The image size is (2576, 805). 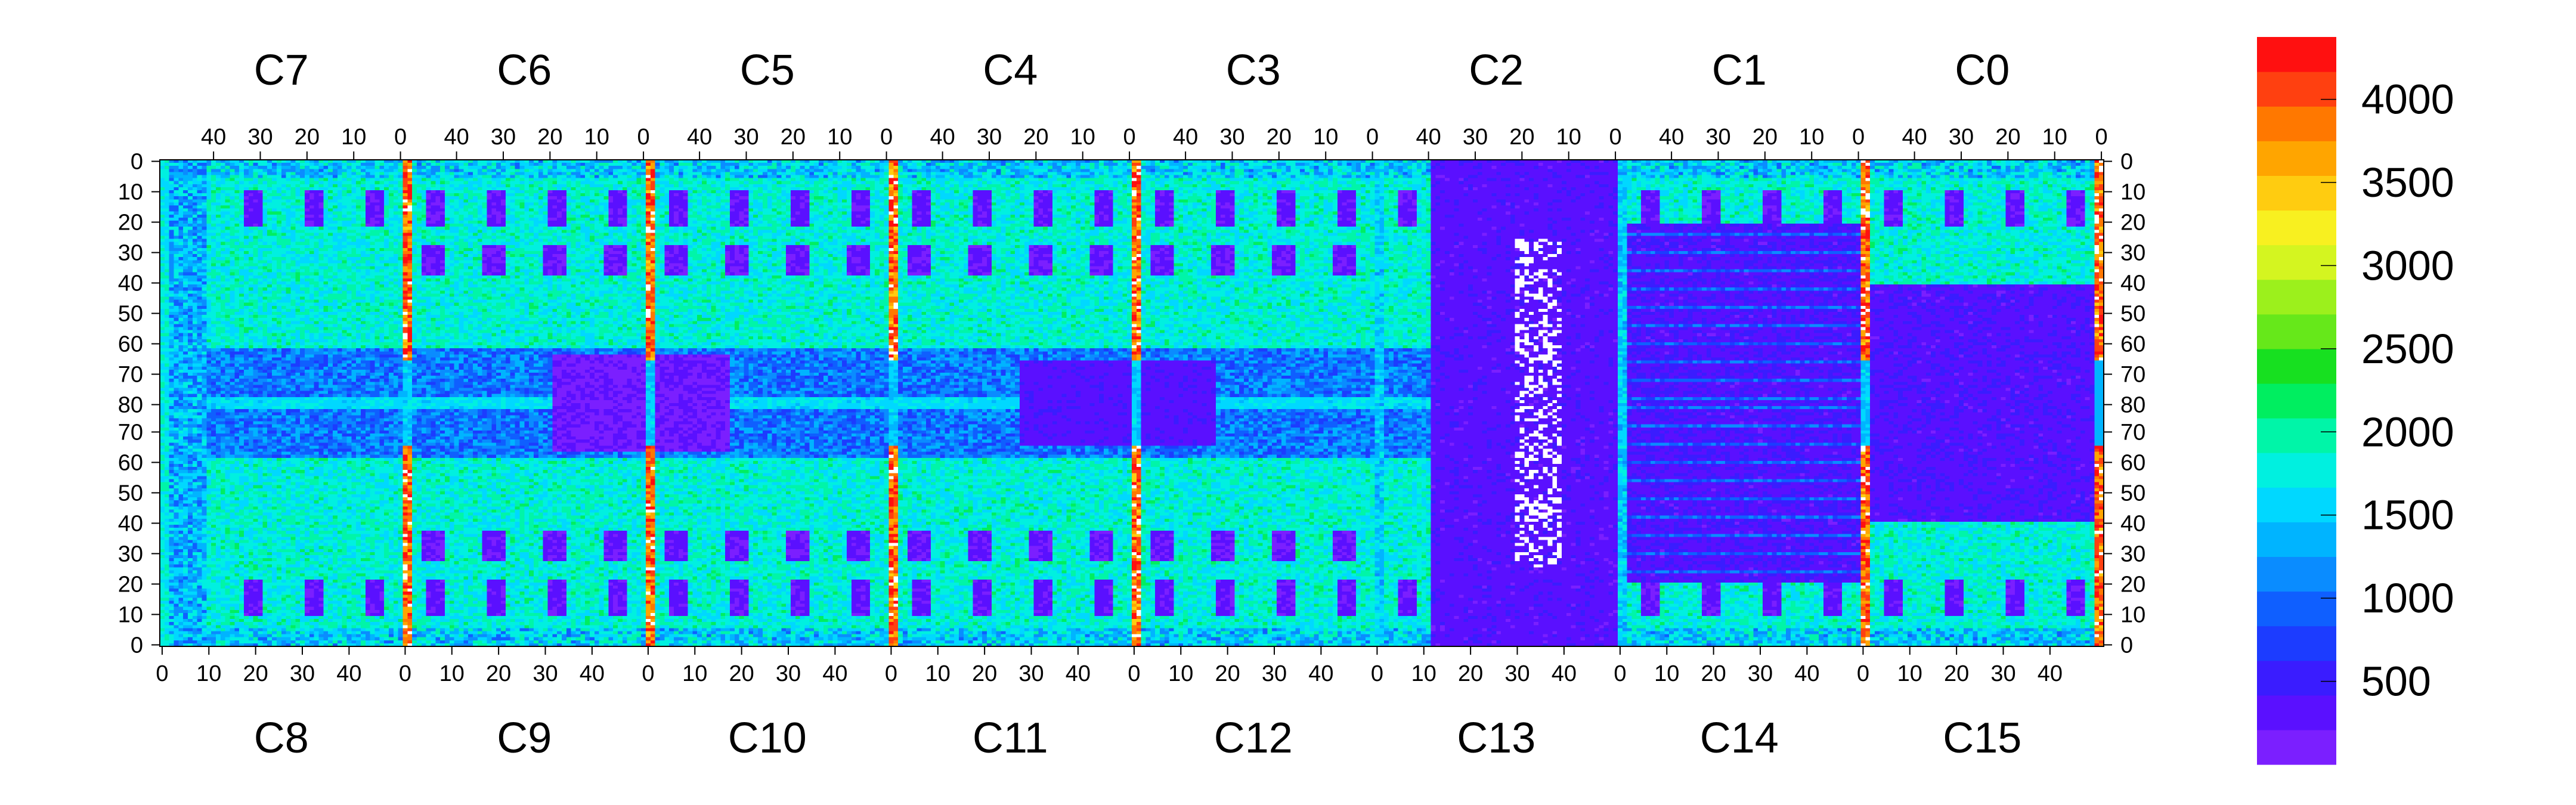 What do you see at coordinates (767, 70) in the screenshot?
I see `chip-label-c5: C5` at bounding box center [767, 70].